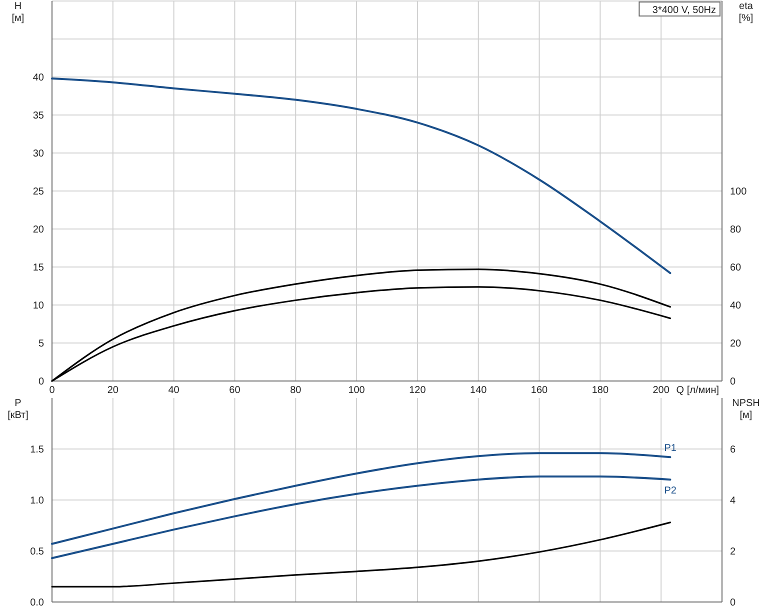  I want to click on y-tick-label: 20, so click(38, 230).